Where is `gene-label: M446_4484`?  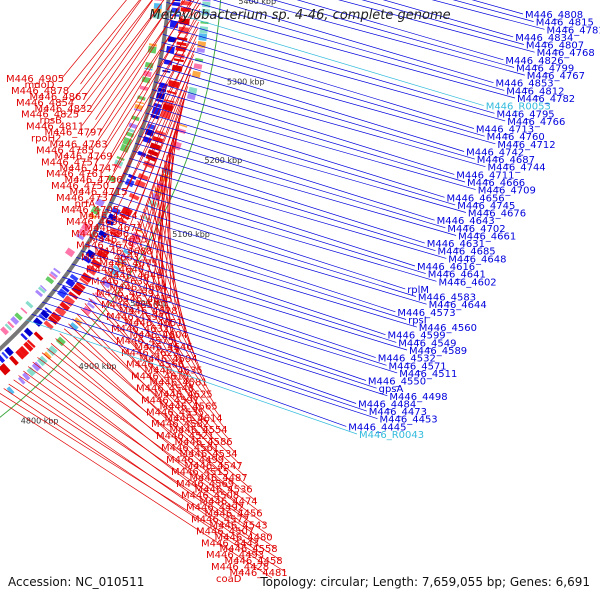 gene-label: M446_4484 is located at coordinates (387, 405).